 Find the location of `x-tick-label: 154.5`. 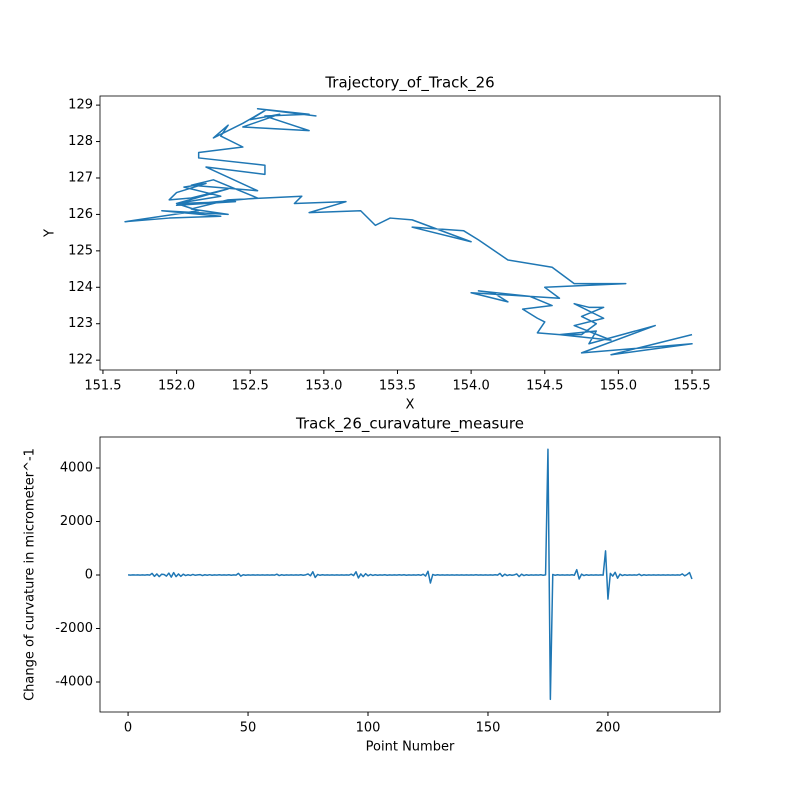

x-tick-label: 154.5 is located at coordinates (544, 386).